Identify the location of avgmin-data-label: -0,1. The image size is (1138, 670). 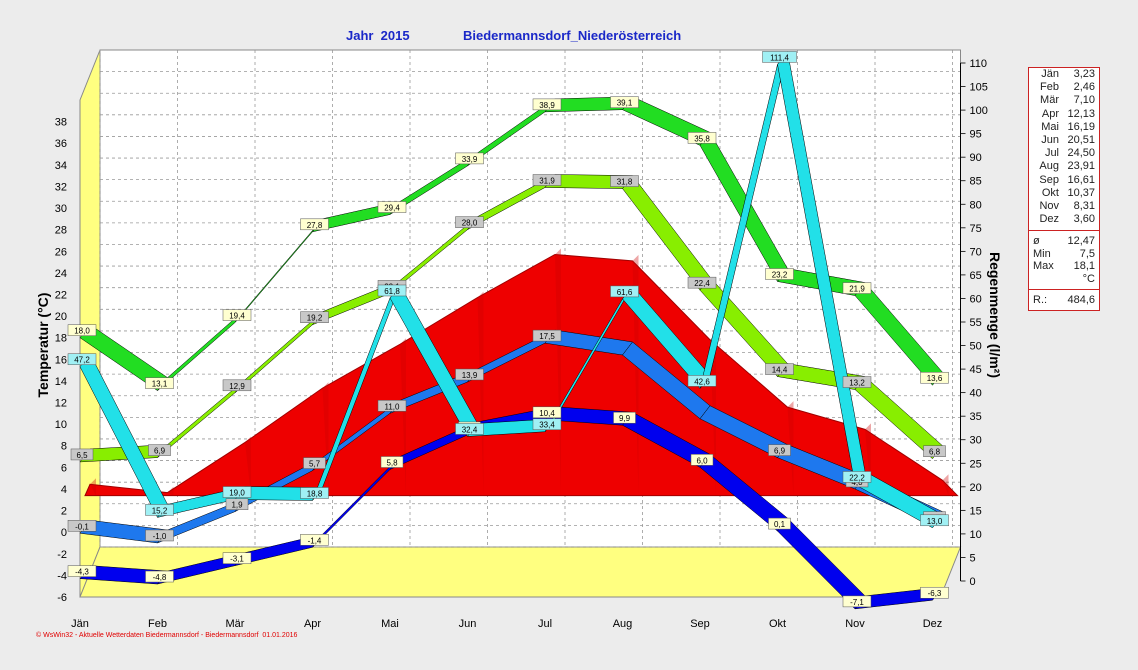
(82, 526).